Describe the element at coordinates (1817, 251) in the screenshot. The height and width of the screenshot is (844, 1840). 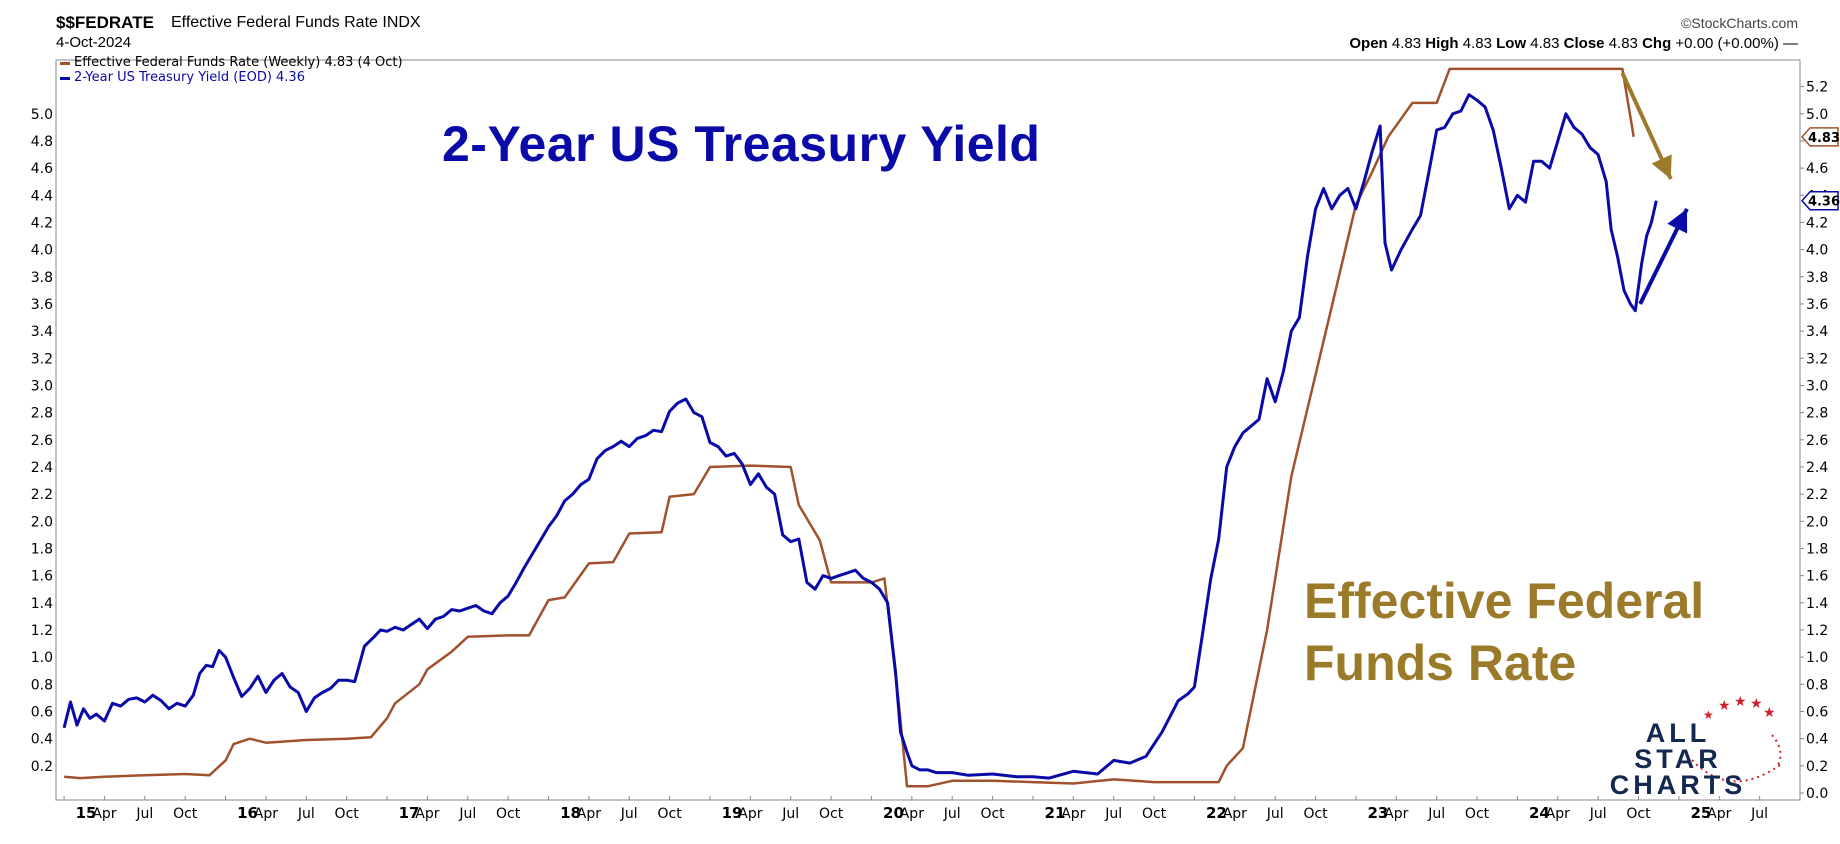
I see `right-axis-tick-label: 4.0` at that location.